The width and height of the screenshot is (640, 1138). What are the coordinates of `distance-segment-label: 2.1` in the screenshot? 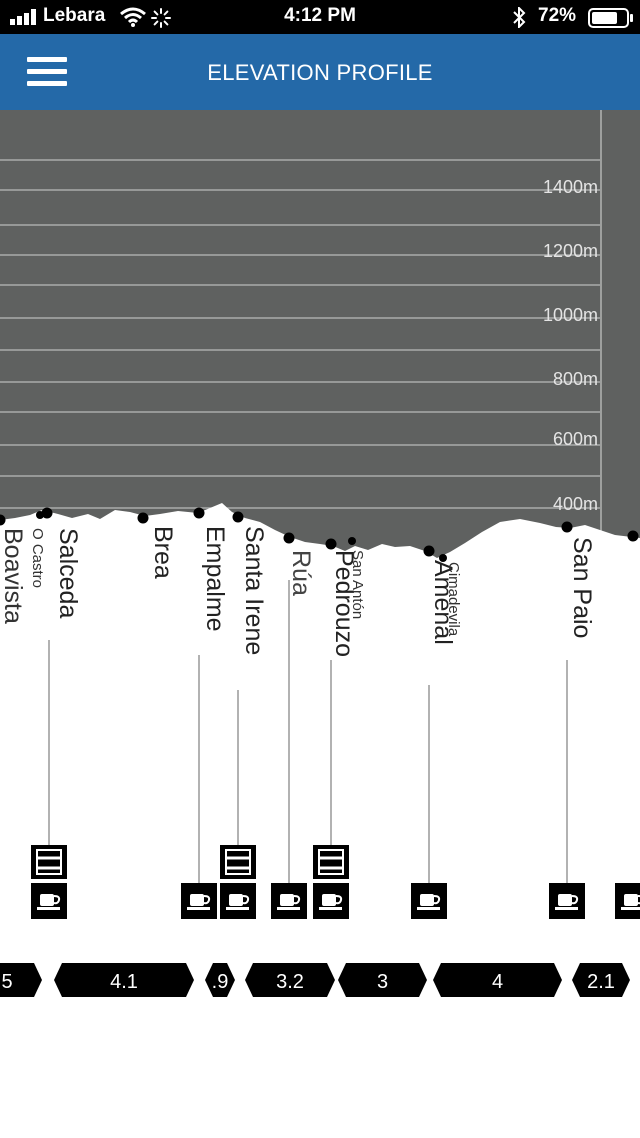 It's located at (601, 982).